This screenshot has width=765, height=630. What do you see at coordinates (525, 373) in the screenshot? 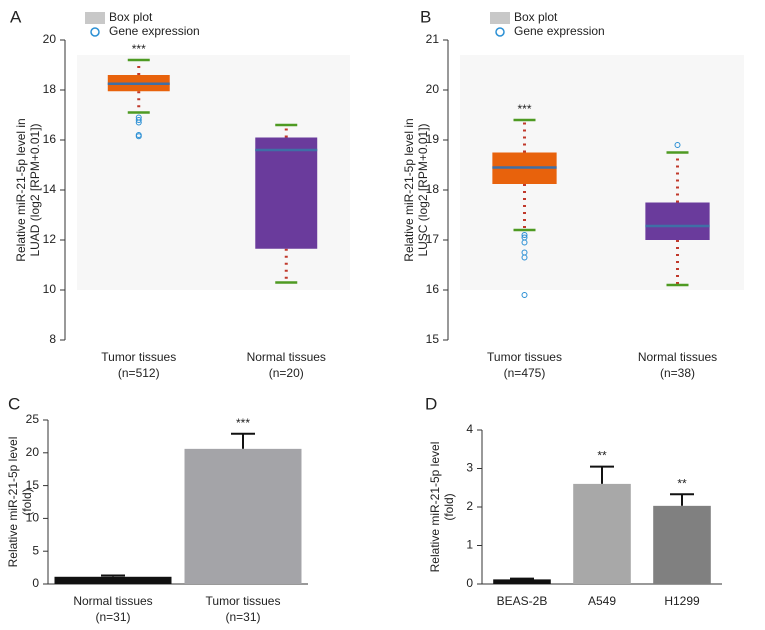
I see `x-tick-note: (n=475)` at bounding box center [525, 373].